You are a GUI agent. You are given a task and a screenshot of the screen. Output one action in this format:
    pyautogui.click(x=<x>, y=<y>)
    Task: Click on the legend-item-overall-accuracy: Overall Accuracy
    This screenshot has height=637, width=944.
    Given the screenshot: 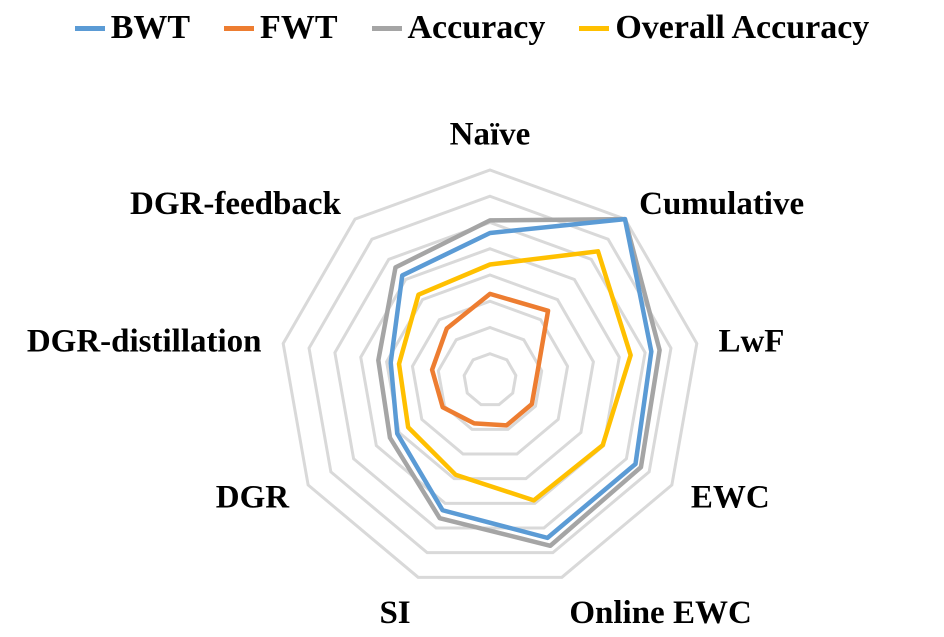 What is the action you would take?
    pyautogui.click(x=724, y=28)
    